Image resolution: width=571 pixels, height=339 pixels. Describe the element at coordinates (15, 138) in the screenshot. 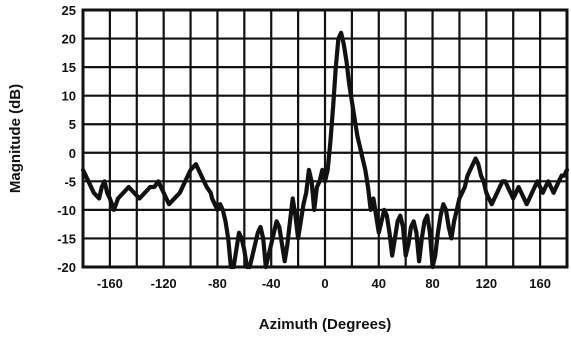

I see `y-axis-title: Magnitude (dB)` at that location.